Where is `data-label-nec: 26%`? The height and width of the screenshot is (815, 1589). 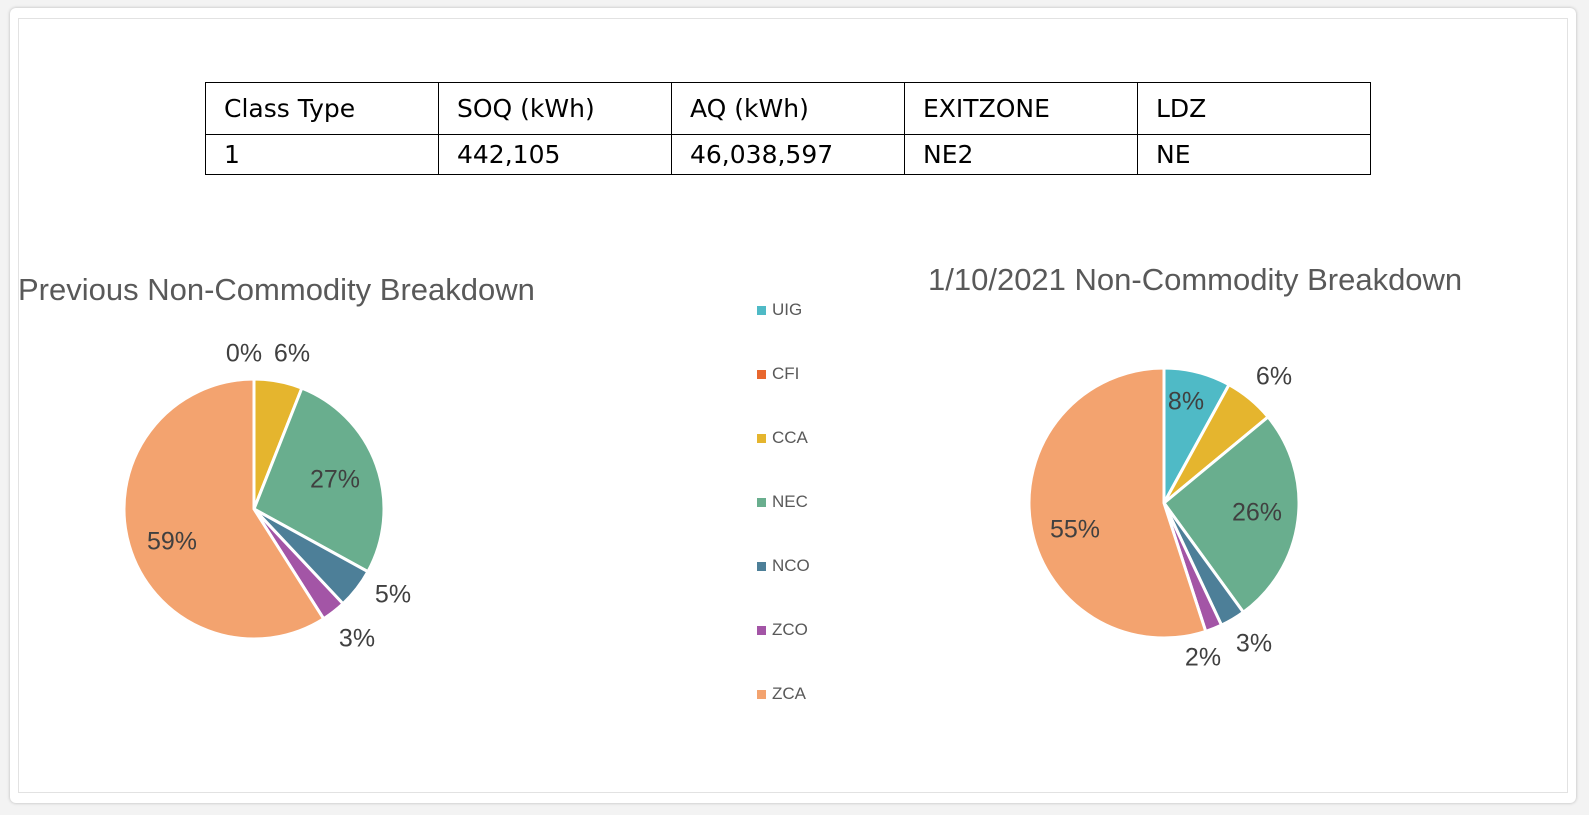 data-label-nec: 26% is located at coordinates (1257, 513).